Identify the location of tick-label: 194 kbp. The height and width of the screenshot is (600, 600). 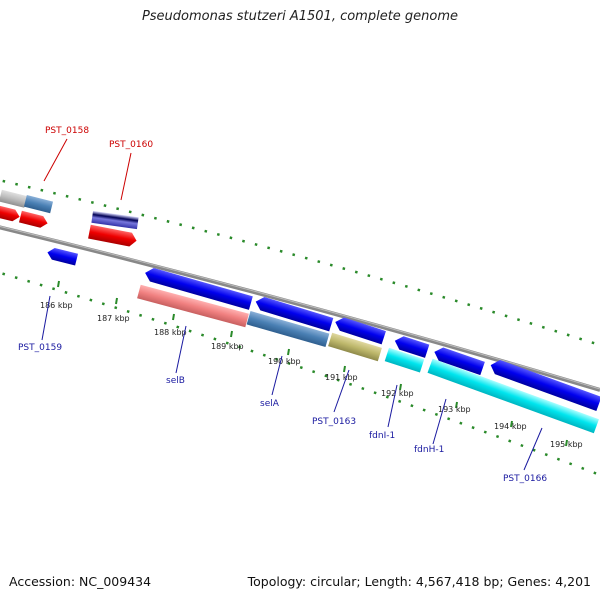
(510, 426).